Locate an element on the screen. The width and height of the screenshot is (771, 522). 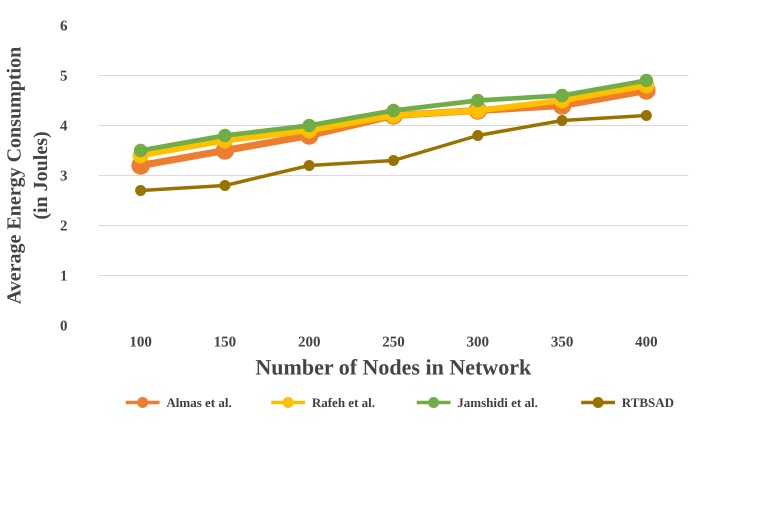
x-axis-title: Number of Nodes in Network is located at coordinates (393, 367).